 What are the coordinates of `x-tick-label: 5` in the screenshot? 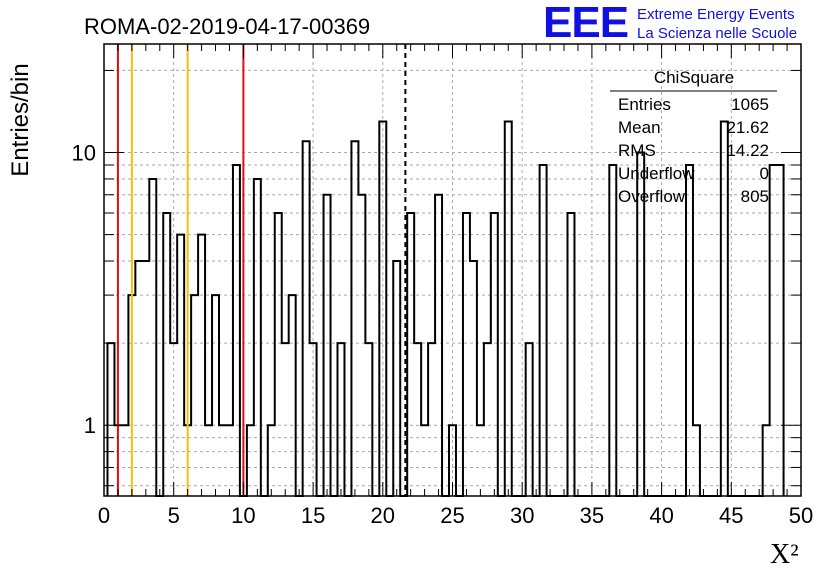 It's located at (174, 515).